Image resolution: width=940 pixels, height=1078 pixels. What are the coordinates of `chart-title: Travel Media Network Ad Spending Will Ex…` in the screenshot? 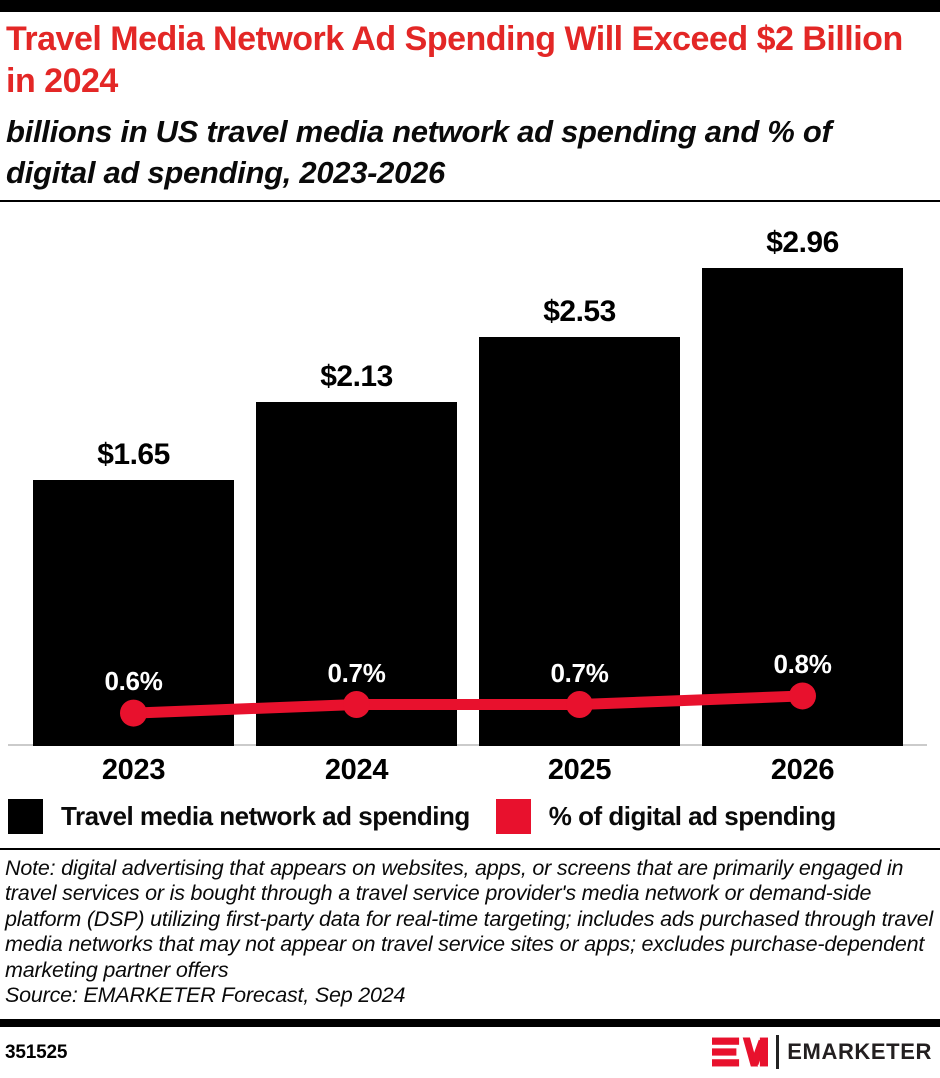 It's located at (454, 60).